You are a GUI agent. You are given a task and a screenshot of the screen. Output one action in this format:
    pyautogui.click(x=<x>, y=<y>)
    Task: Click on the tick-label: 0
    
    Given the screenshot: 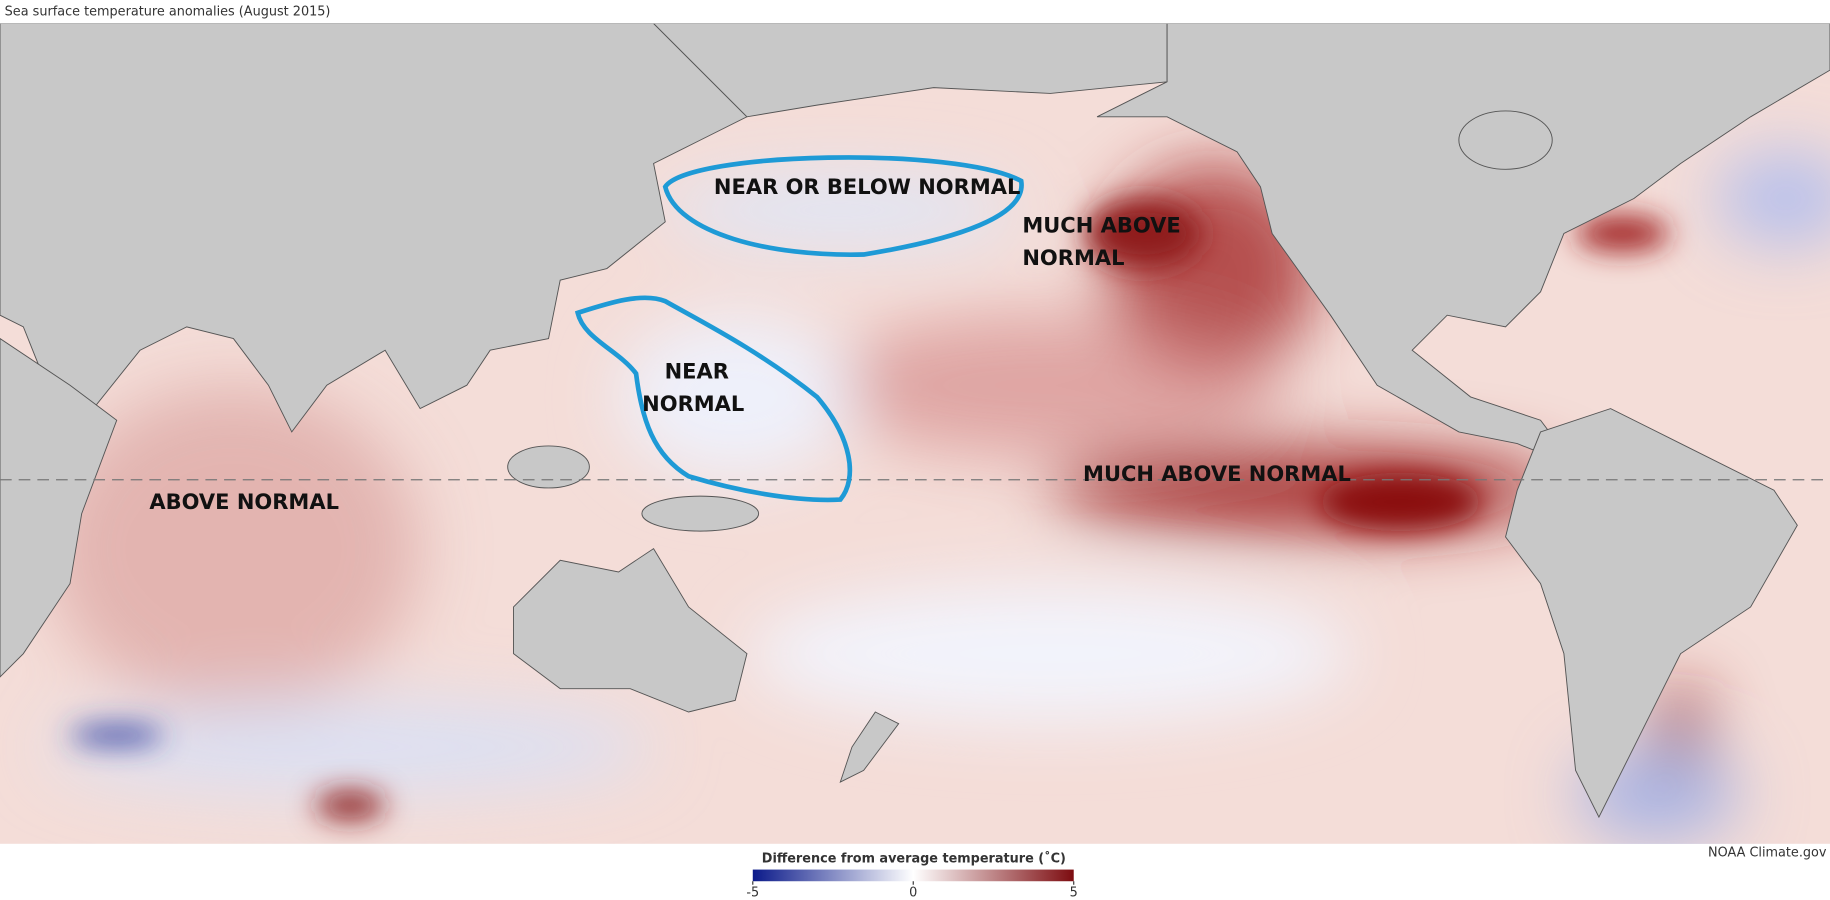 What is the action you would take?
    pyautogui.click(x=913, y=892)
    